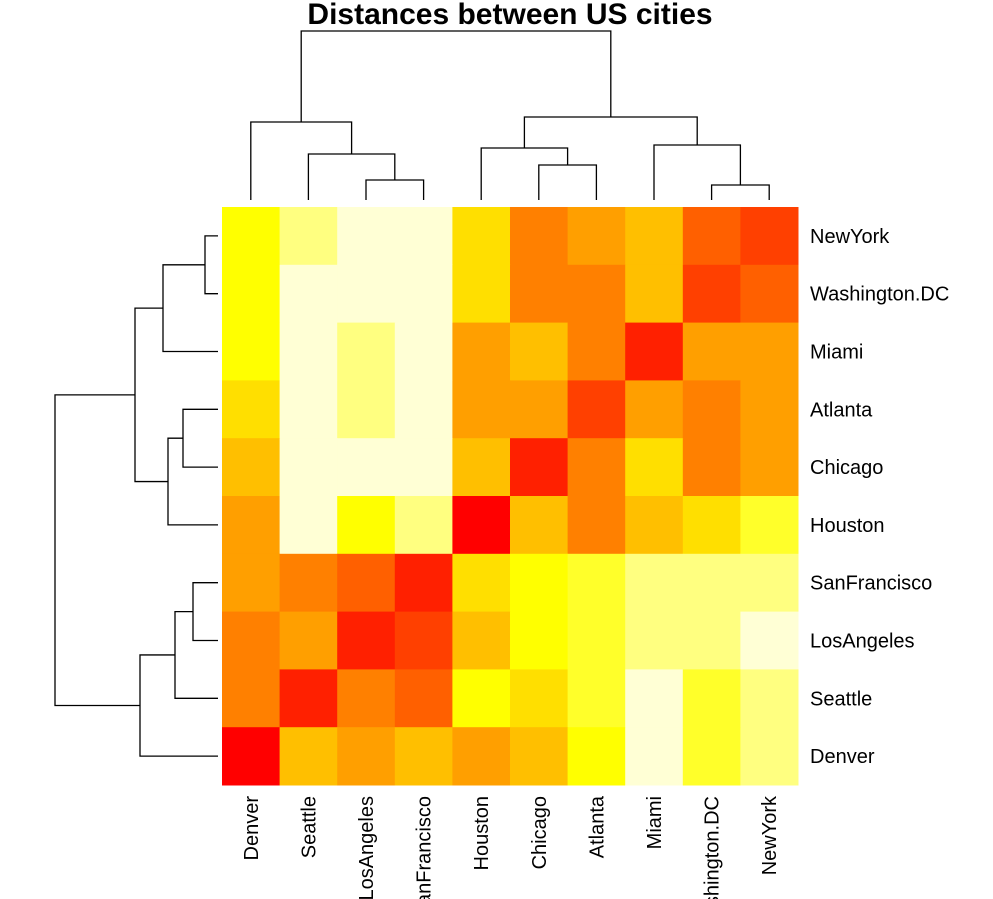  Describe the element at coordinates (850, 237) in the screenshot. I see `row-label: NewYork` at that location.